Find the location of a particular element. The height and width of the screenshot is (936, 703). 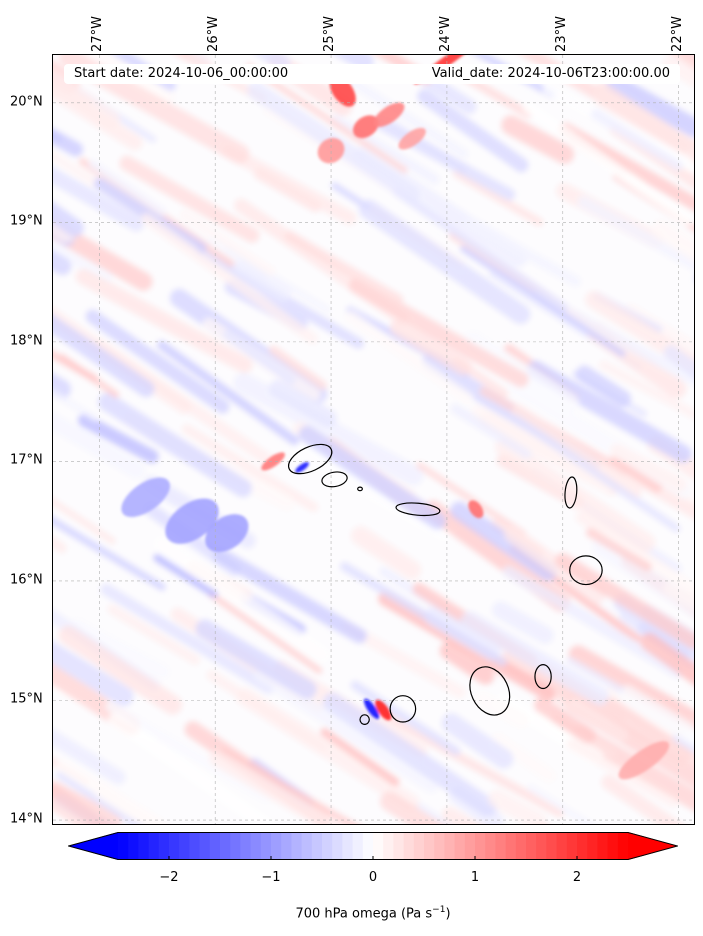

island-coastline-santa-luzia is located at coordinates (360, 489).